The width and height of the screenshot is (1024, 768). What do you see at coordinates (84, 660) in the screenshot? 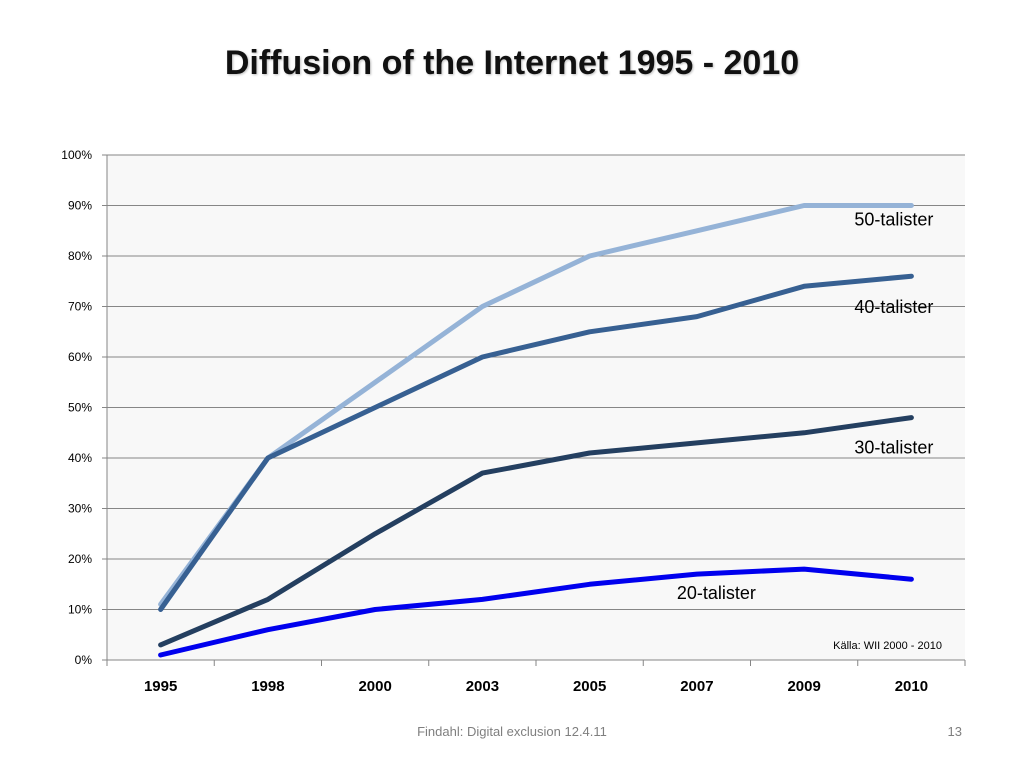
I see `y-tick-label: 0%` at bounding box center [84, 660].